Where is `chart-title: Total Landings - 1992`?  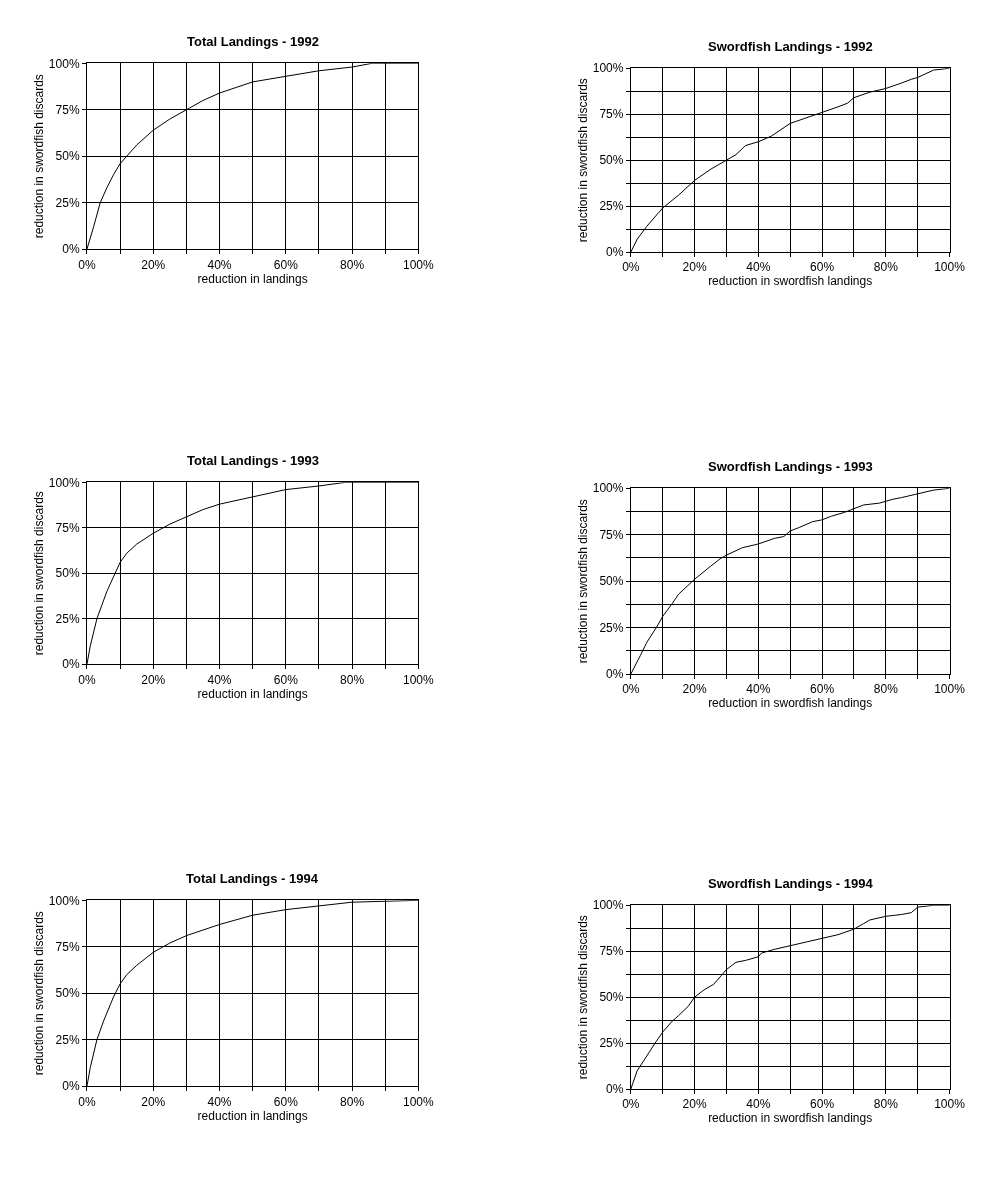
chart-title: Total Landings - 1992 is located at coordinates (253, 41).